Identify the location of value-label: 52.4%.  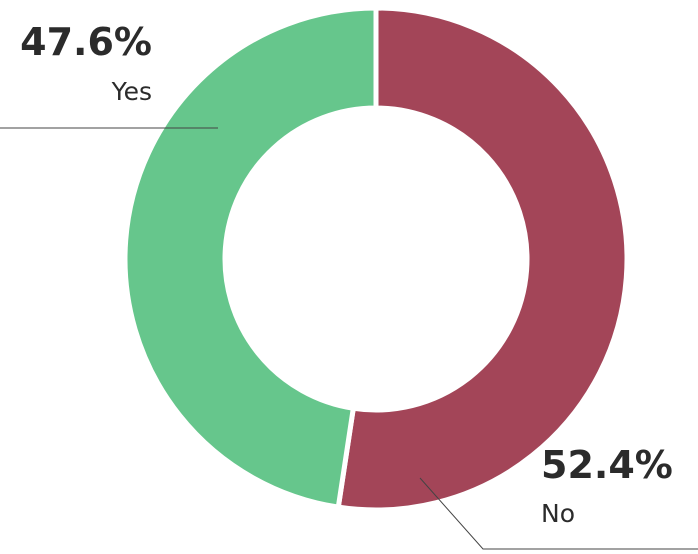
(607, 465).